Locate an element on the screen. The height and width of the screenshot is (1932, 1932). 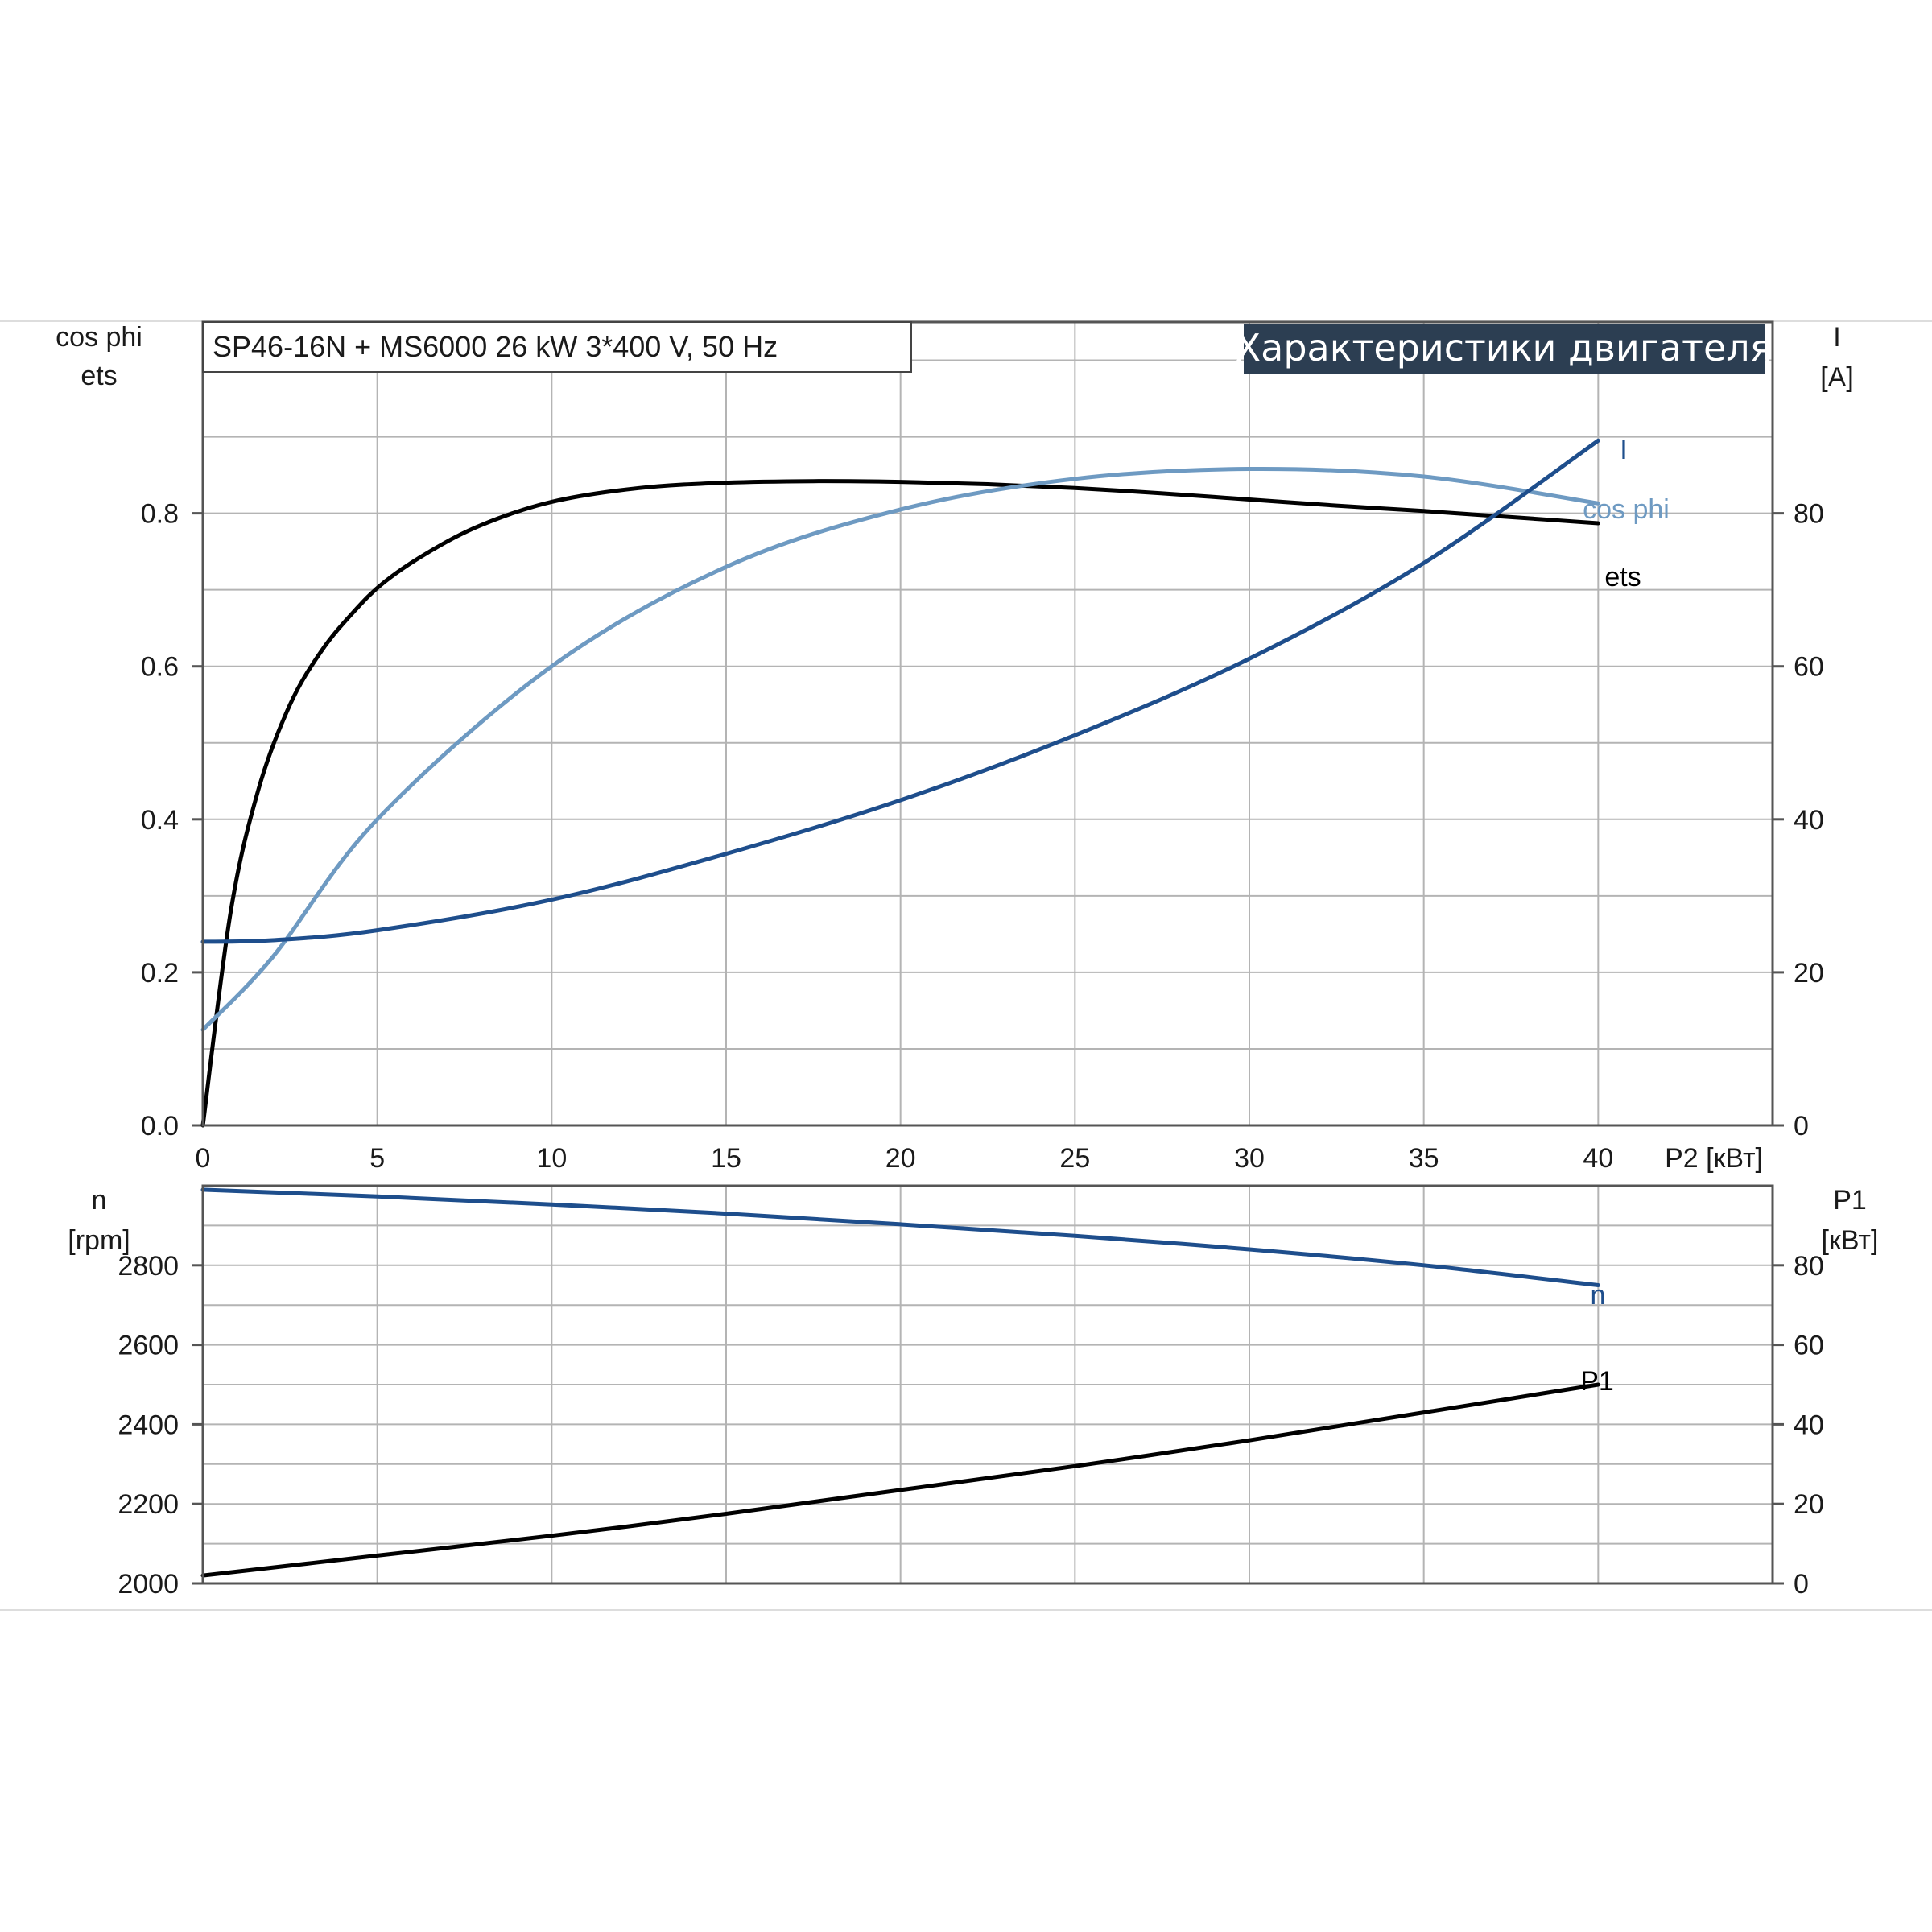
upper-right-tick-label: 60 is located at coordinates (1809, 667).